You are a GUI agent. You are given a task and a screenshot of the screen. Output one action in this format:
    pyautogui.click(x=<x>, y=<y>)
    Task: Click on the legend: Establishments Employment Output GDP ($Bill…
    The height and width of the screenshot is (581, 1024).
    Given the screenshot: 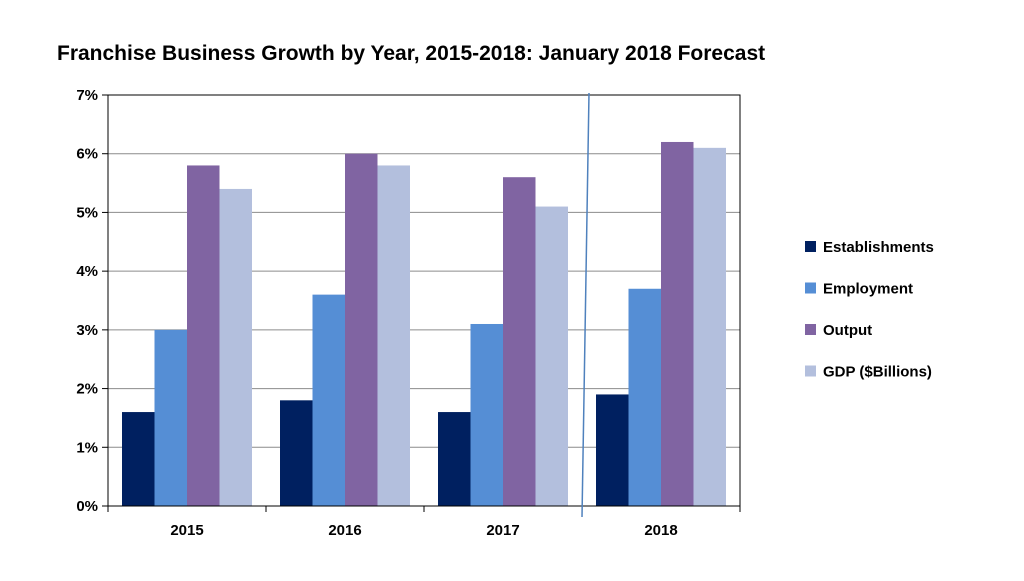 What is the action you would take?
    pyautogui.click(x=869, y=310)
    